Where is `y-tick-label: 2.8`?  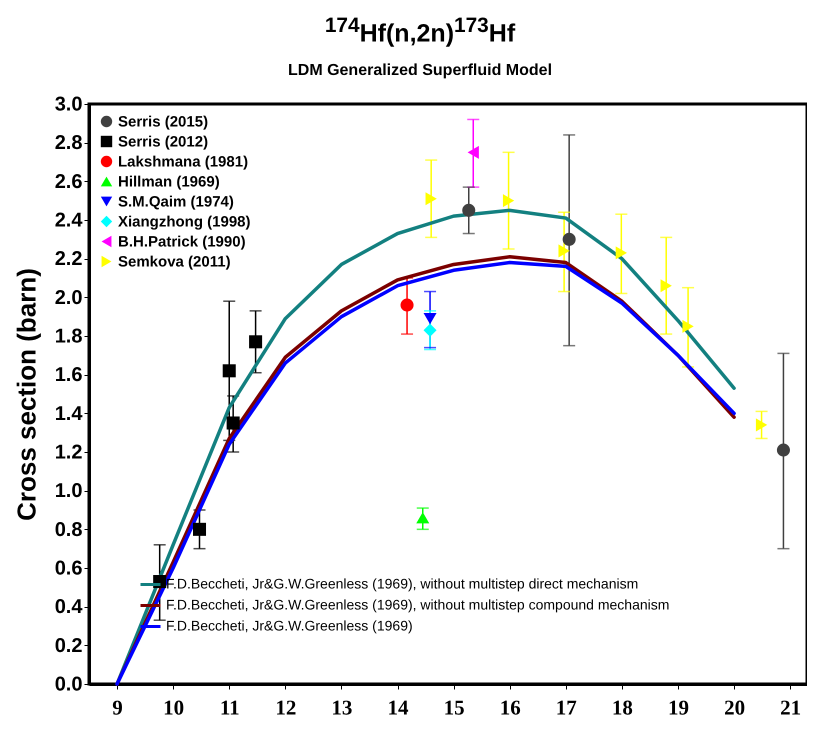
y-tick-label: 2.8 is located at coordinates (68, 143).